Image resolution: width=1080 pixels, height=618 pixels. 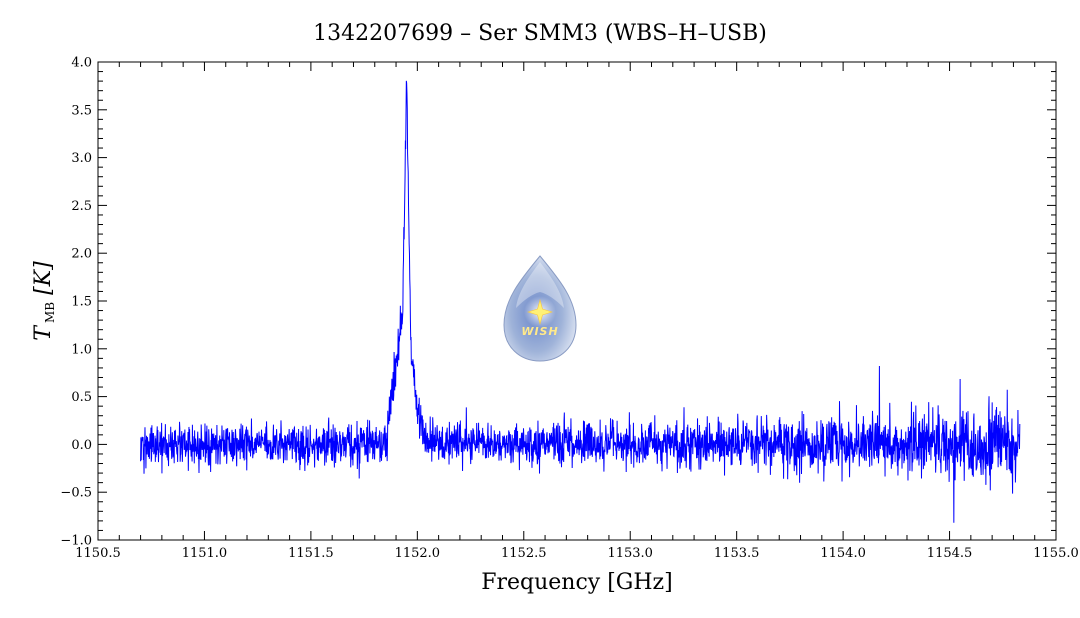 I want to click on x-tick-label: 1153.0, so click(x=630, y=553).